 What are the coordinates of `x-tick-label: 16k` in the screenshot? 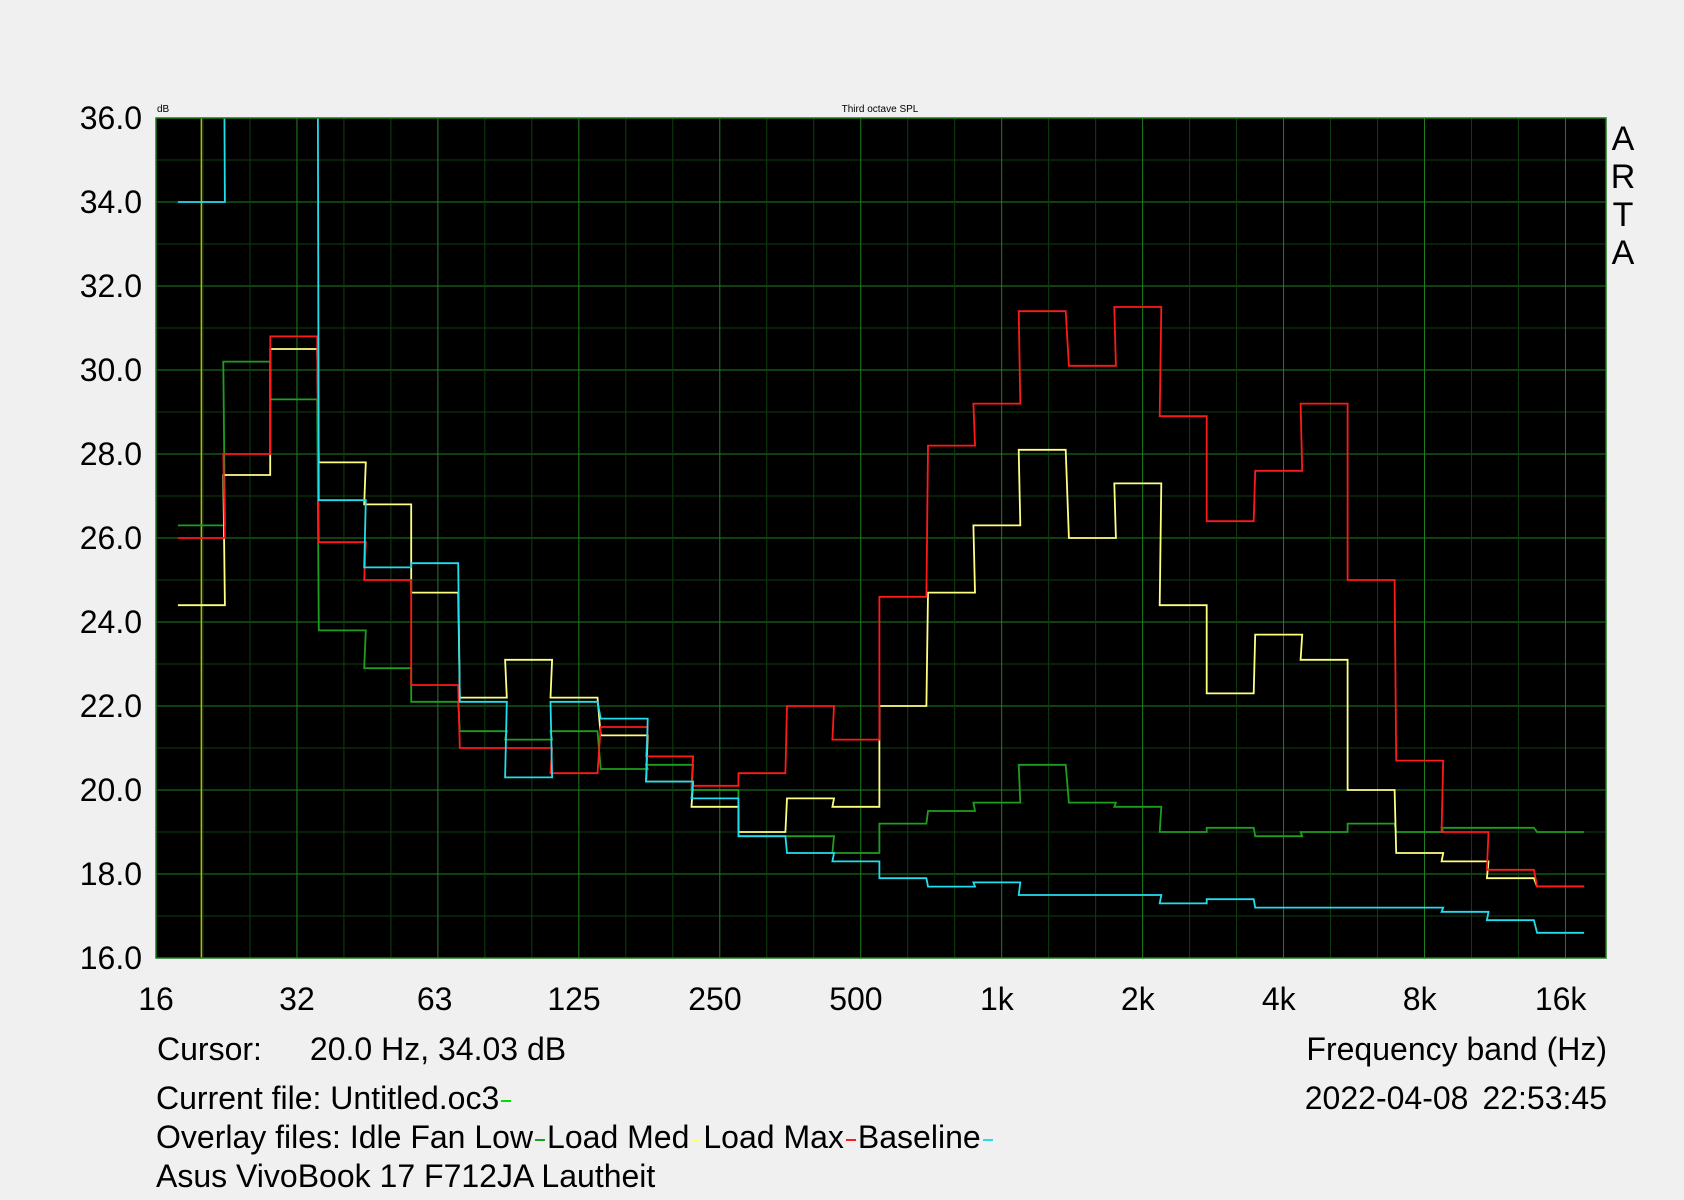 It's located at (1561, 999).